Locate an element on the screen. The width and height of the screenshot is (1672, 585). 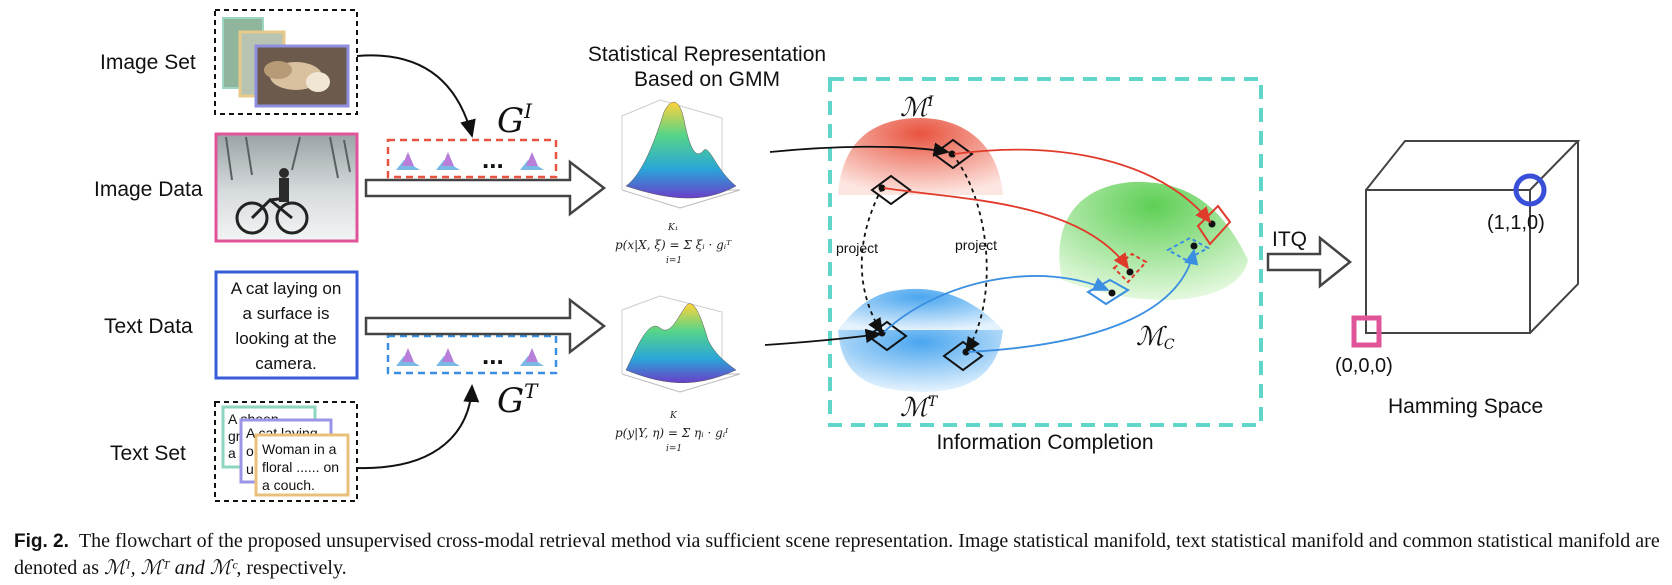
text-set-connector is located at coordinates (418, 427).